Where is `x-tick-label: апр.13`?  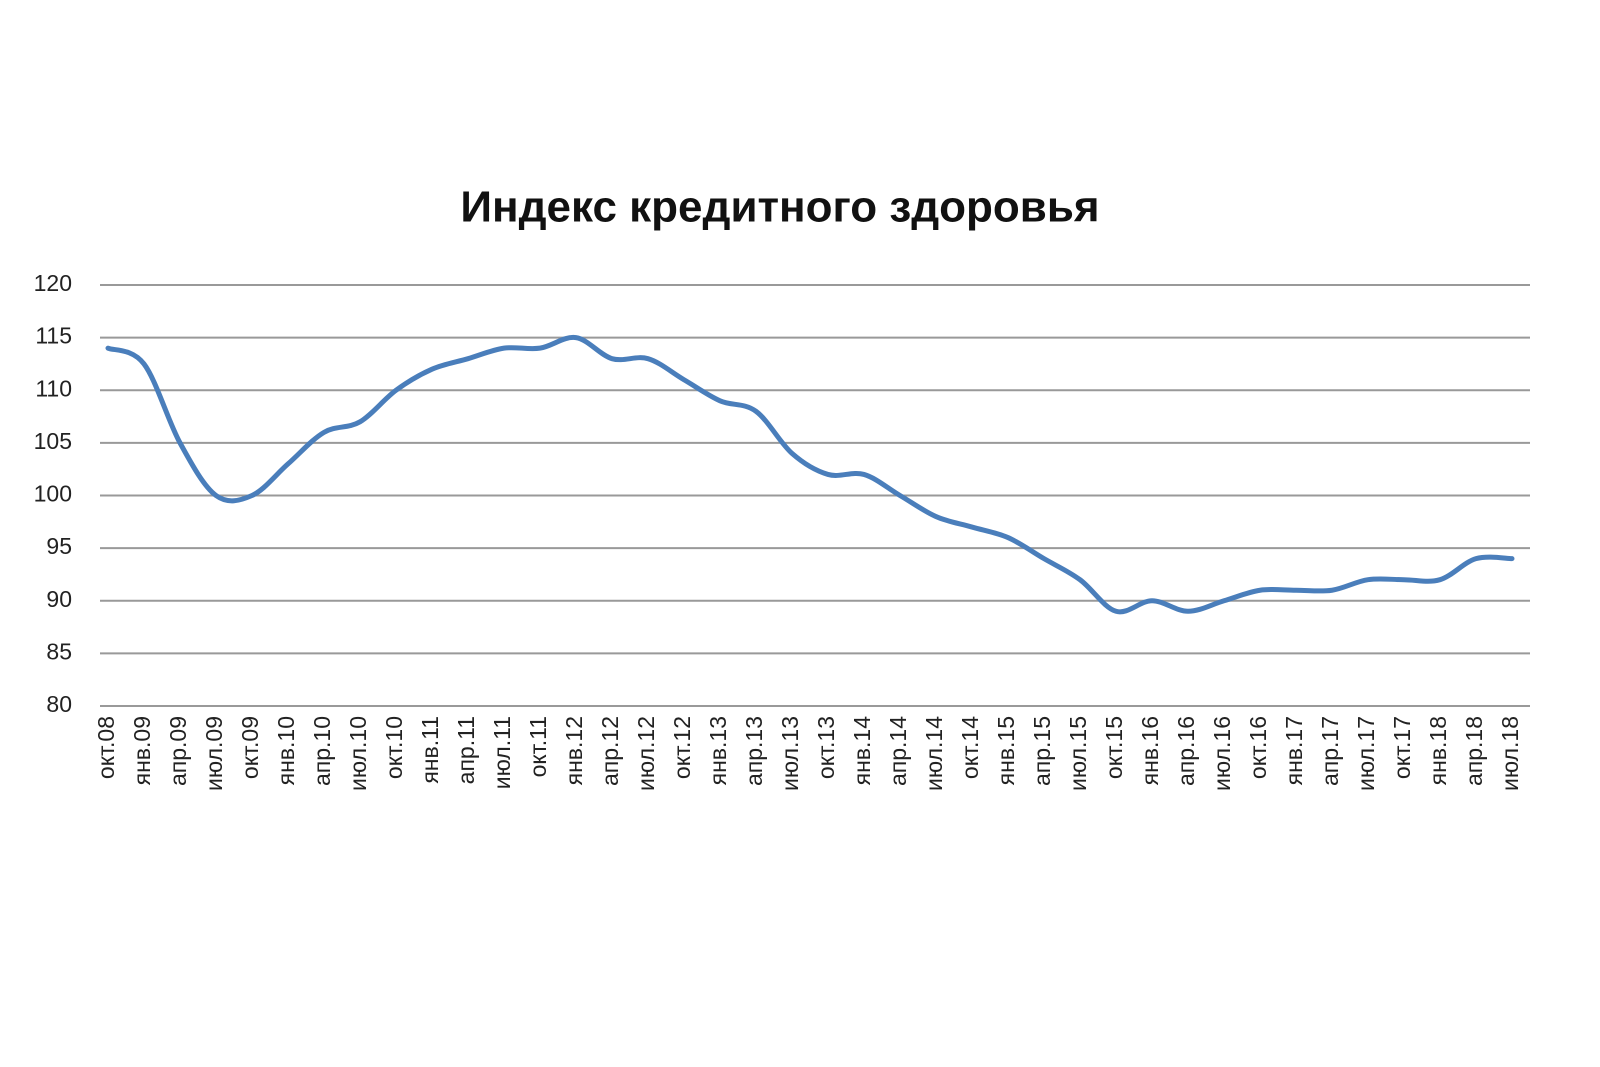
x-tick-label: апр.13 is located at coordinates (754, 751).